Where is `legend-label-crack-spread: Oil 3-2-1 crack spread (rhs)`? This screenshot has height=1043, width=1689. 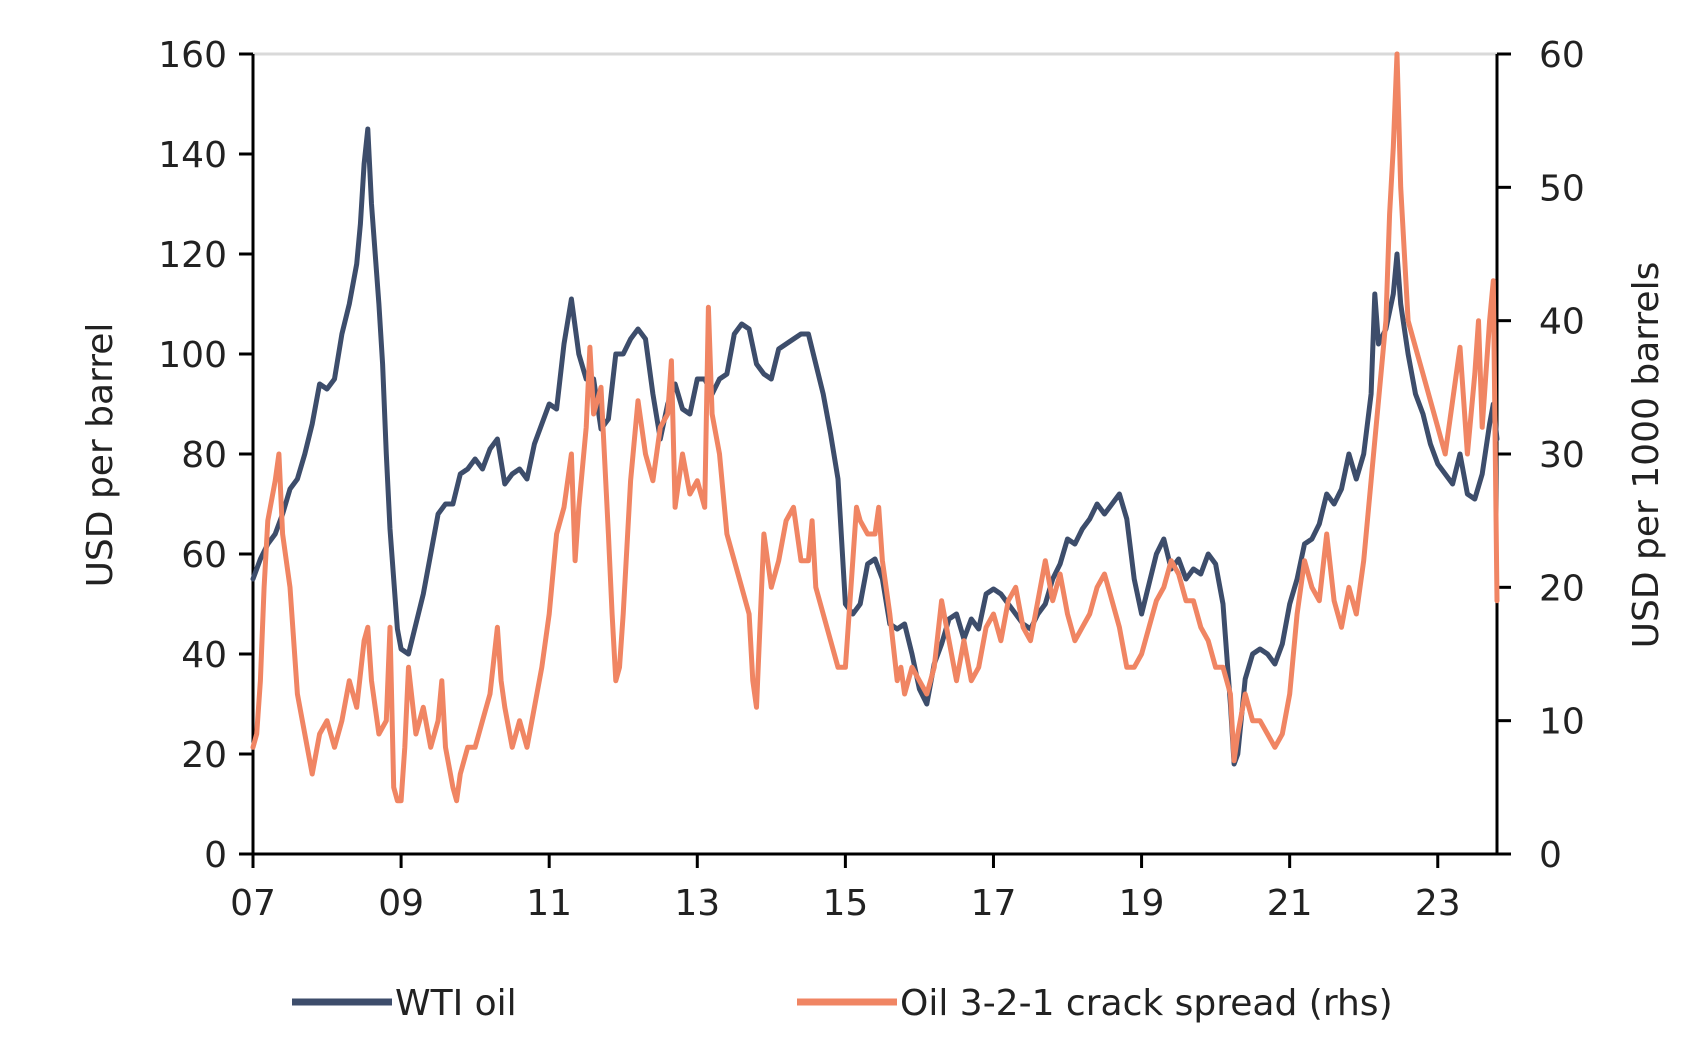 legend-label-crack-spread: Oil 3-2-1 crack spread (rhs) is located at coordinates (1146, 1003).